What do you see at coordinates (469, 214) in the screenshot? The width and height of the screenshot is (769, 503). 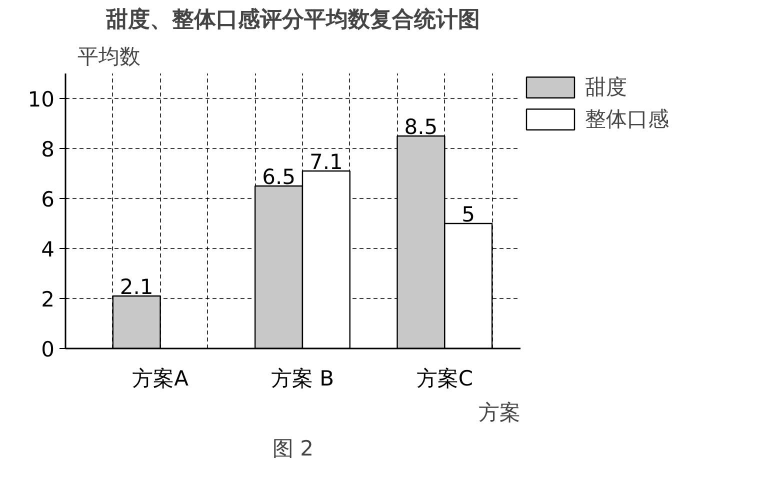 I see `data-label: 5` at bounding box center [469, 214].